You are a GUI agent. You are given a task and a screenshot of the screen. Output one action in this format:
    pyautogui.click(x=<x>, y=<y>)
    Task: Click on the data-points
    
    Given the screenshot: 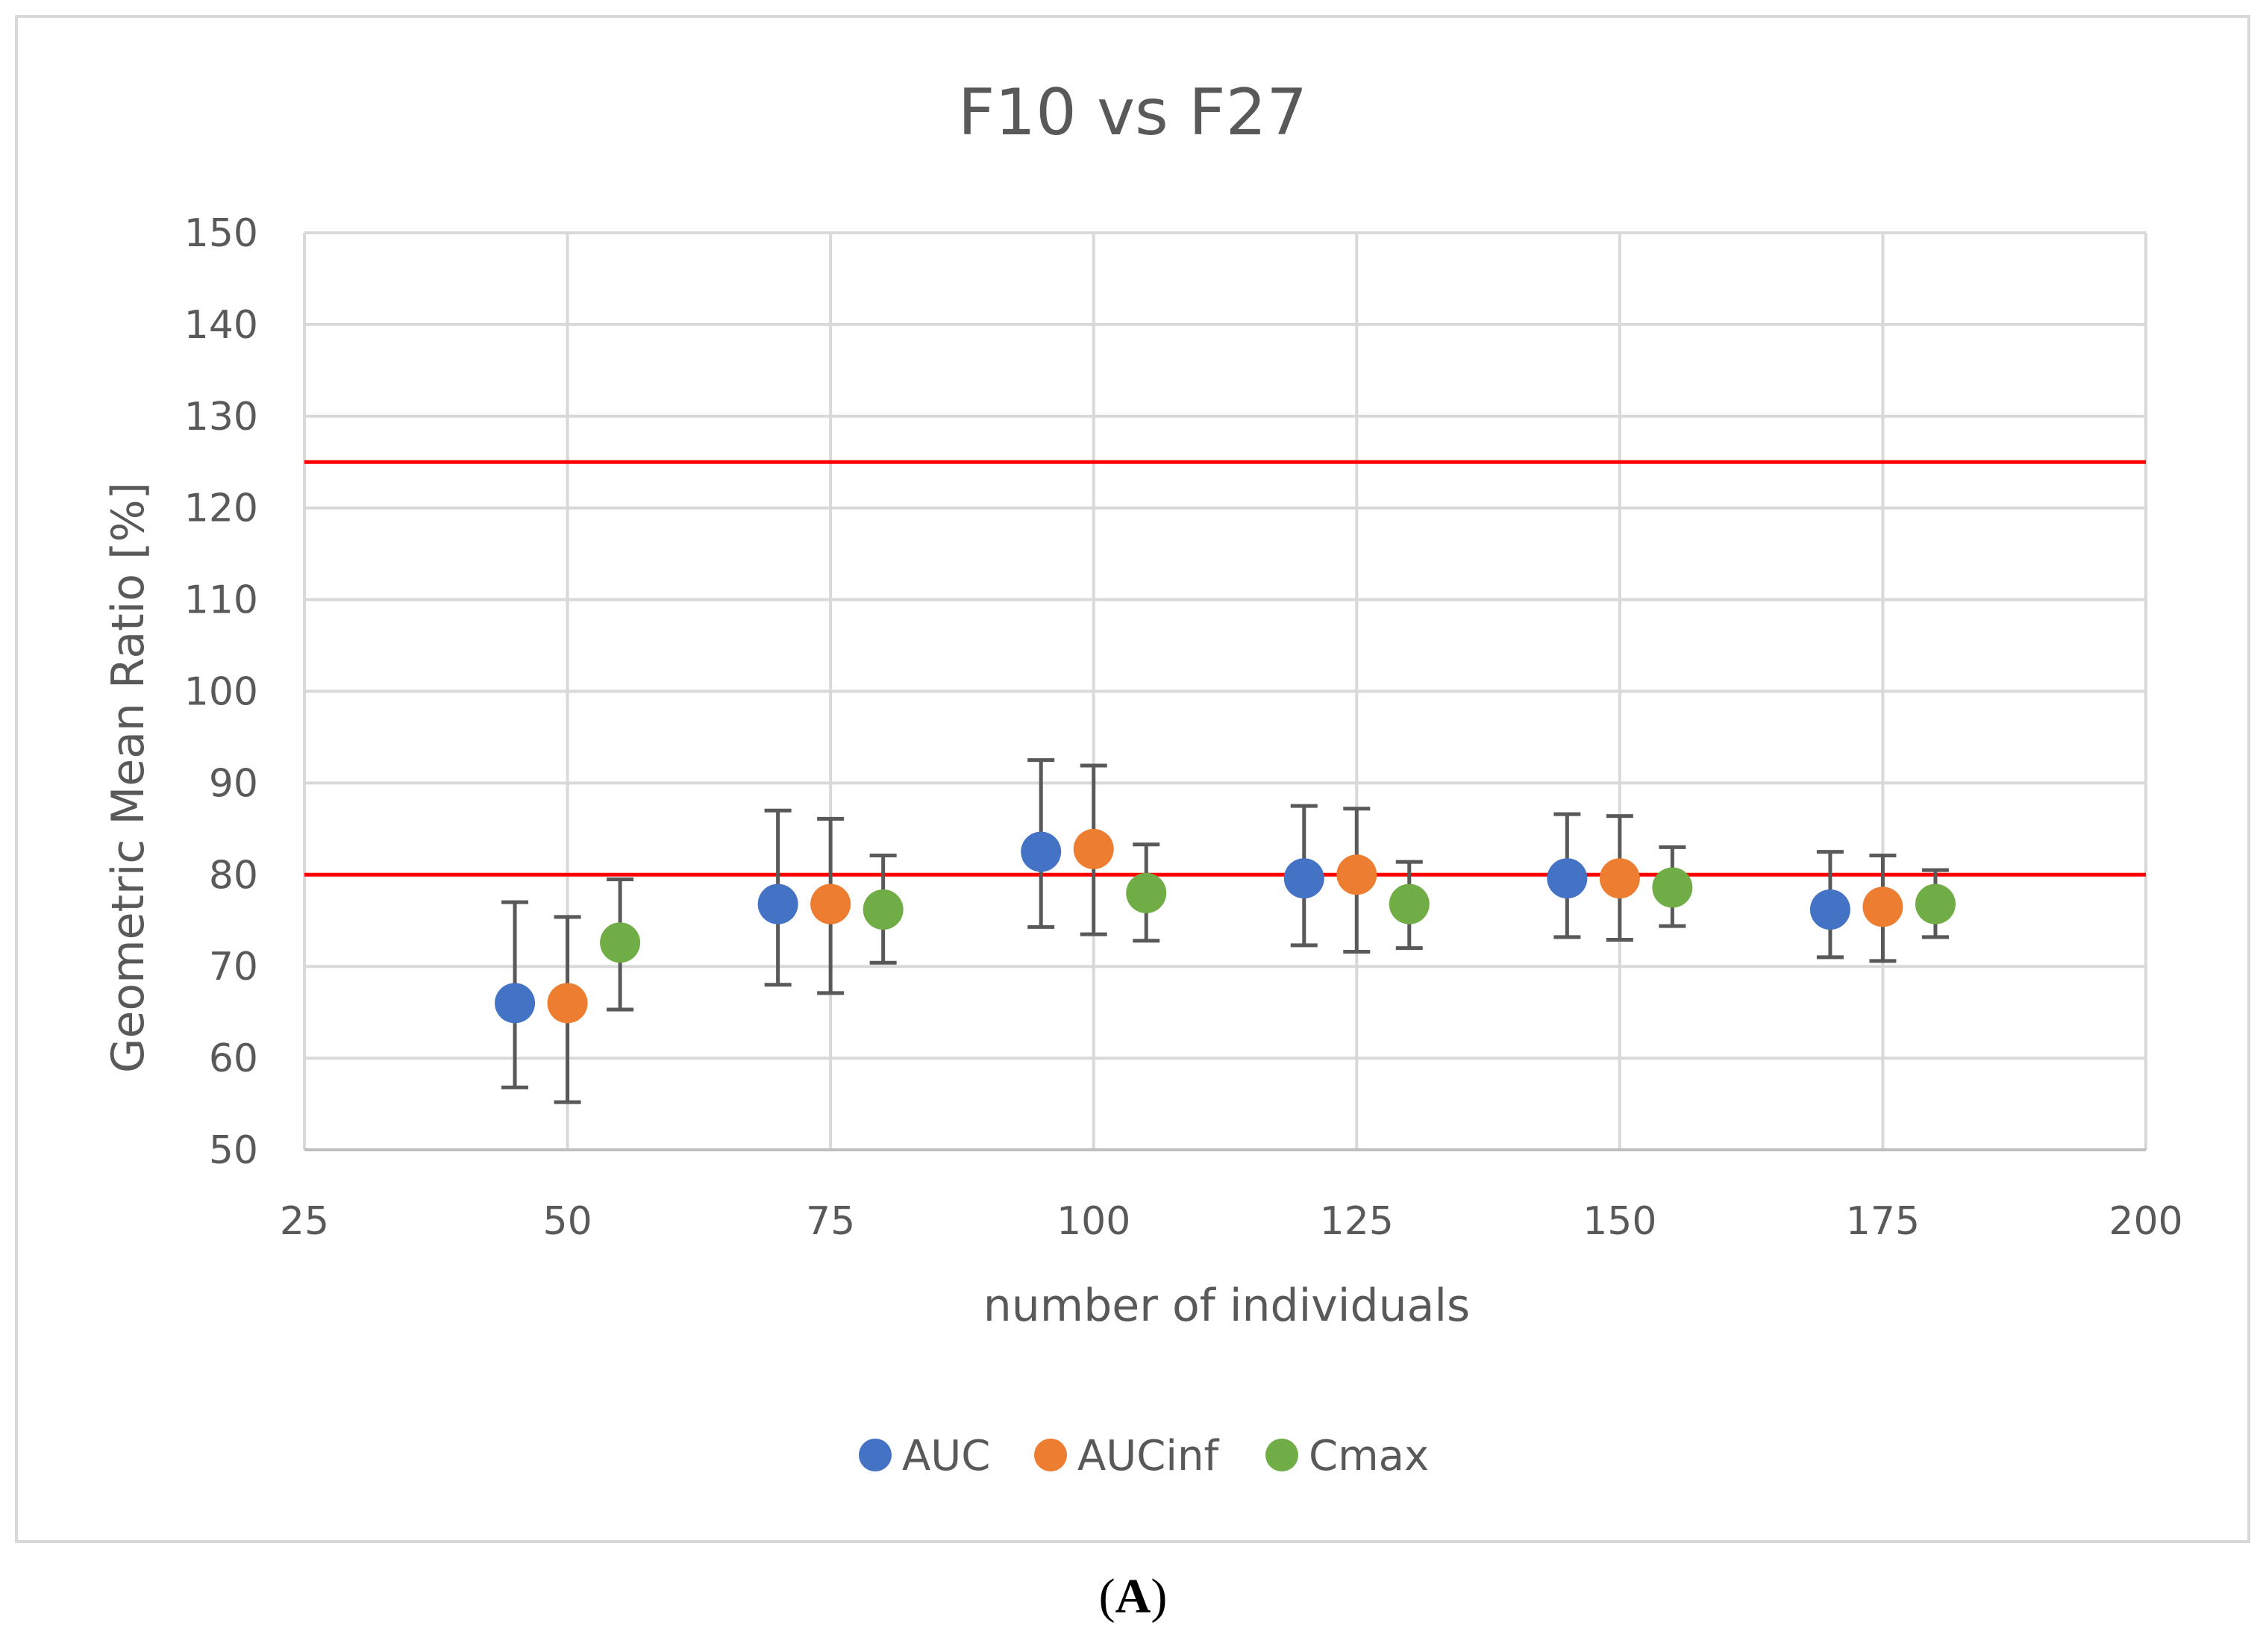 What is the action you would take?
    pyautogui.click(x=1225, y=926)
    